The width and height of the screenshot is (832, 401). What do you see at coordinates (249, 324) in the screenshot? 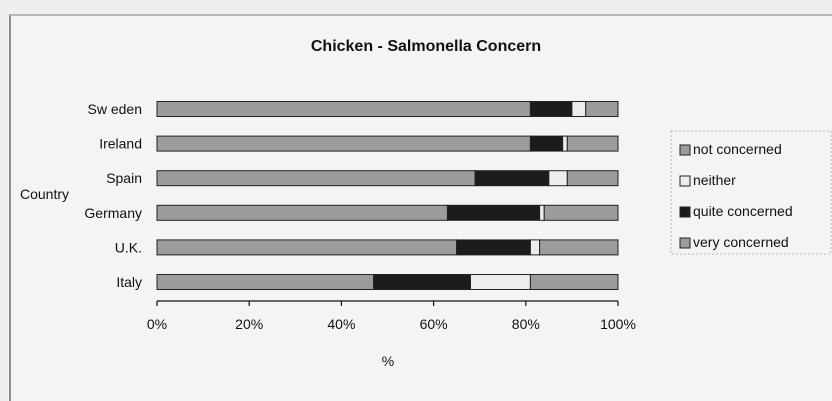
I see `x-tick-label: 20%` at bounding box center [249, 324].